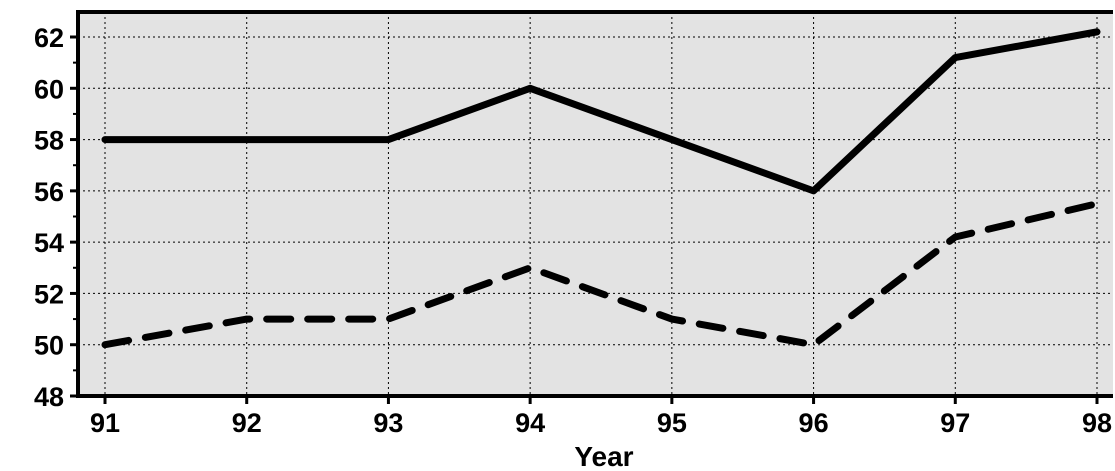 This screenshot has height=471, width=1115. Describe the element at coordinates (672, 423) in the screenshot. I see `x-tick-label: 95` at that location.